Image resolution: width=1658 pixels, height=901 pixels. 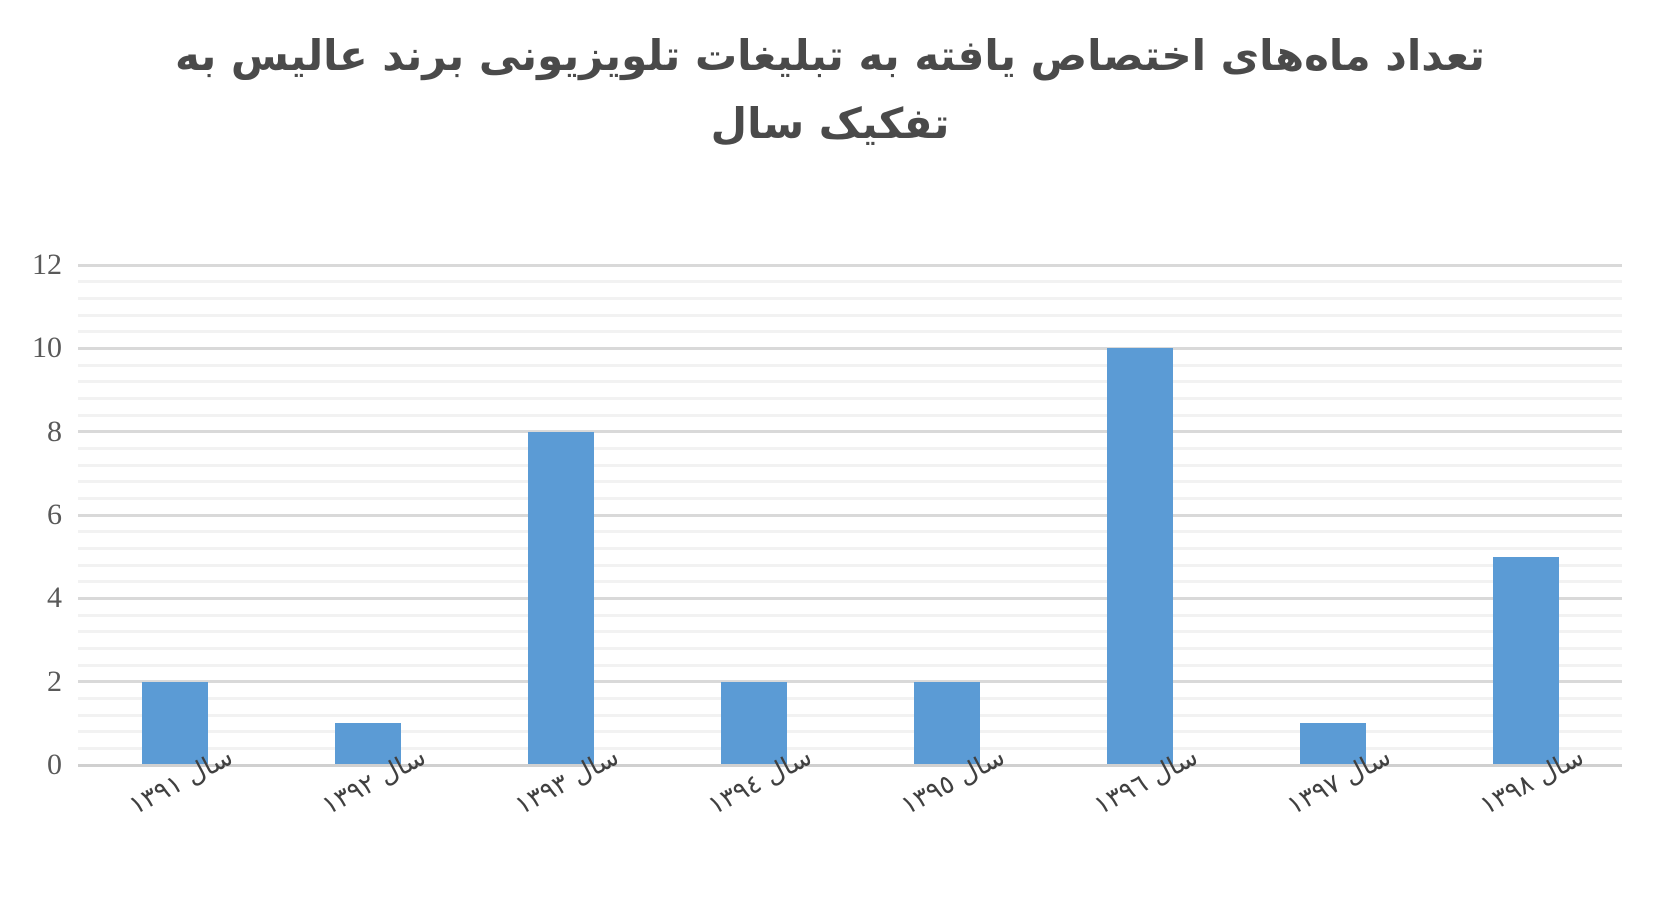 What do you see at coordinates (54, 681) in the screenshot?
I see `y-axis-tick-label: 2` at bounding box center [54, 681].